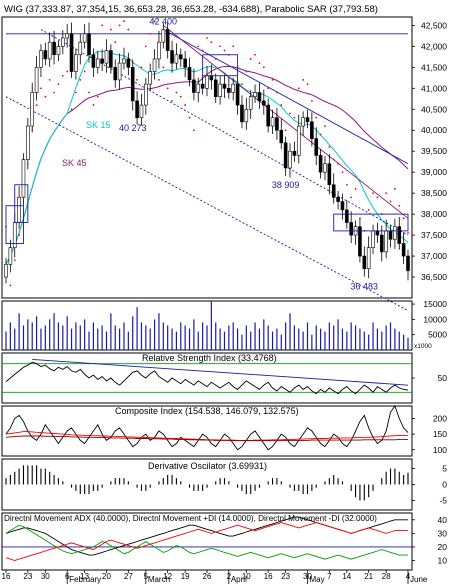 This screenshot has height=584, width=450. What do you see at coordinates (206, 438) in the screenshot?
I see `composite-series-line` at bounding box center [206, 438].